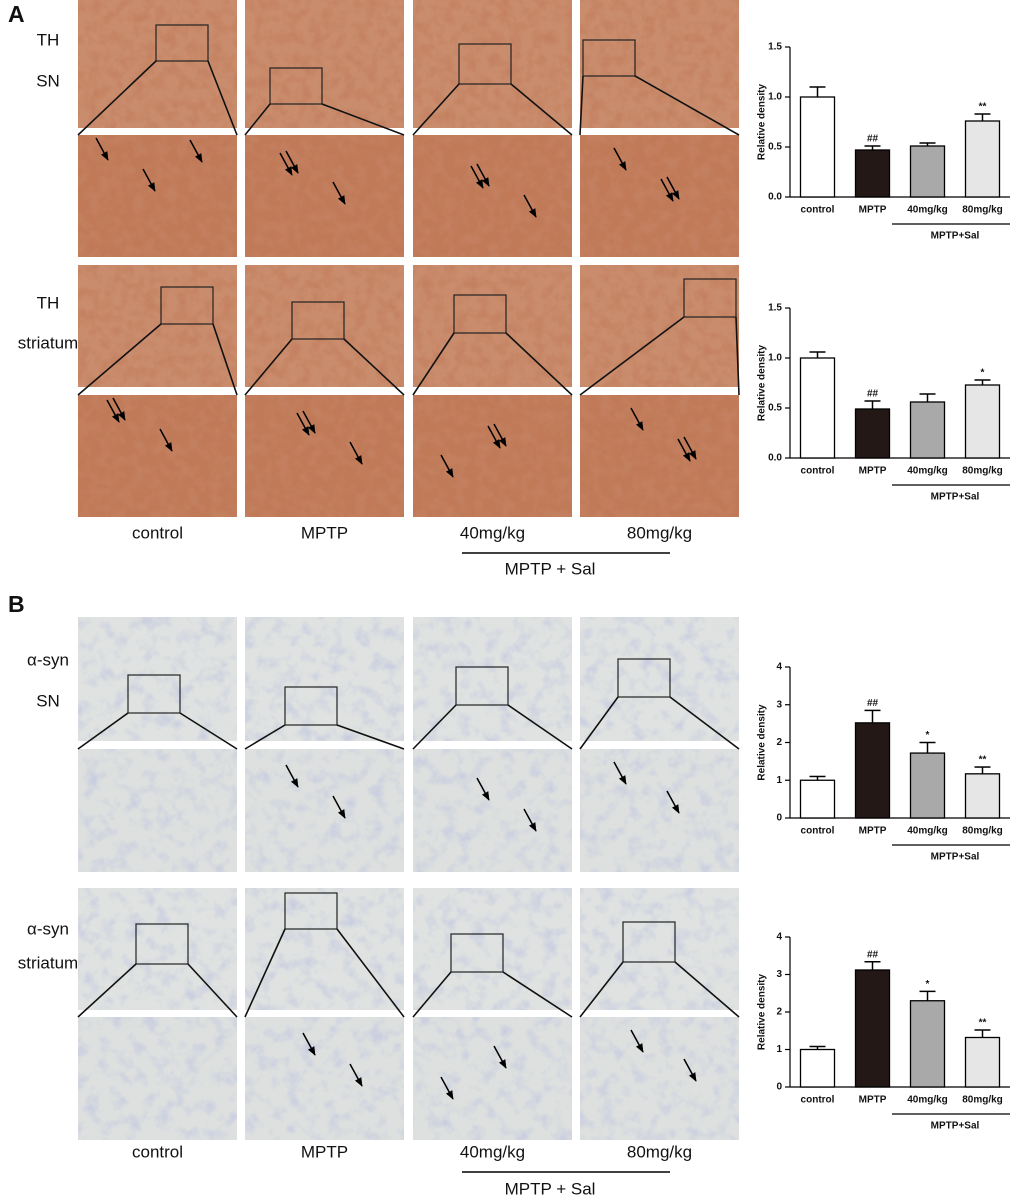 The image size is (1020, 1200). Describe the element at coordinates (779, 937) in the screenshot. I see `y-tick-label: 4` at that location.